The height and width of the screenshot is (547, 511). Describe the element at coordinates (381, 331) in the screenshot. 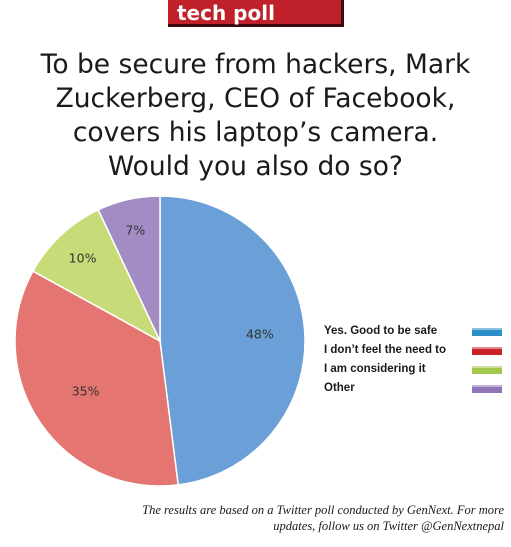

I see `legend-label: Yes. Good to be safe` at that location.